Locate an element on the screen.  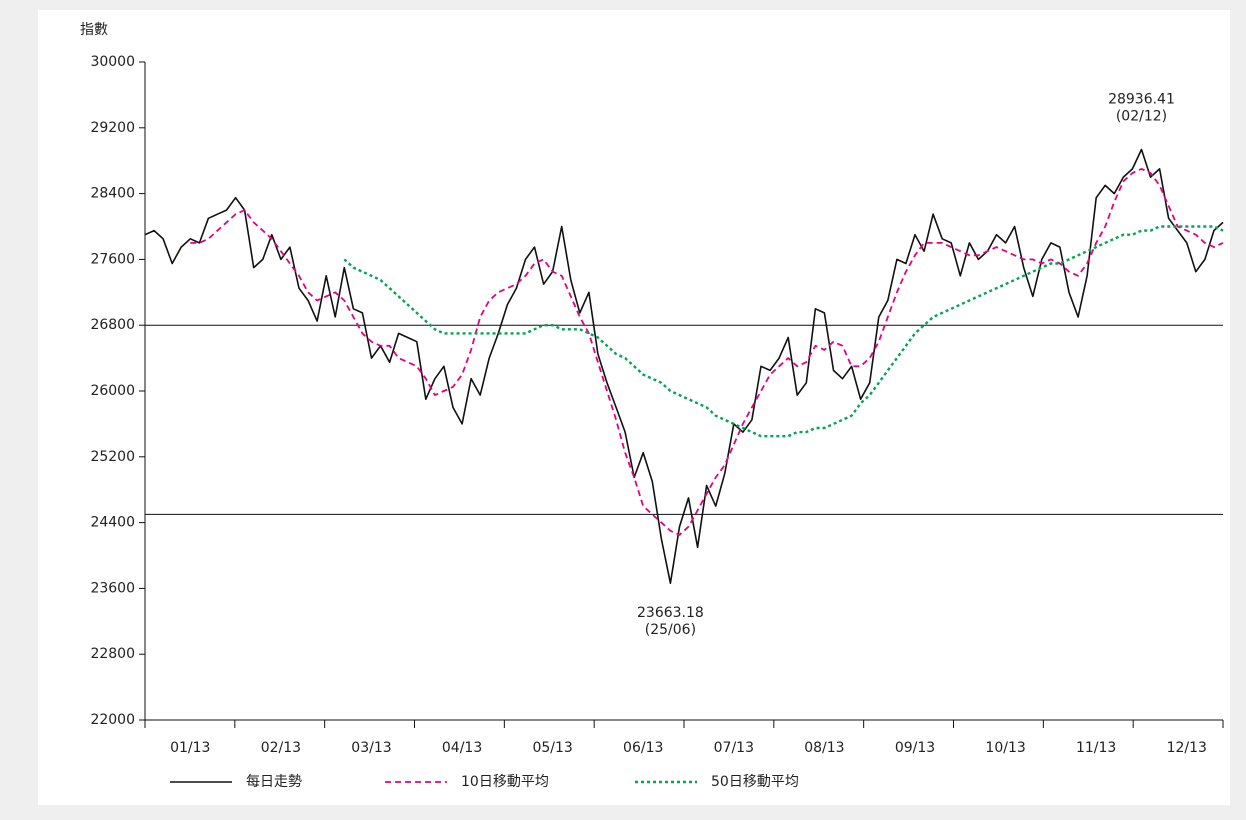
y-tick-label: 28400 is located at coordinates (112, 194).